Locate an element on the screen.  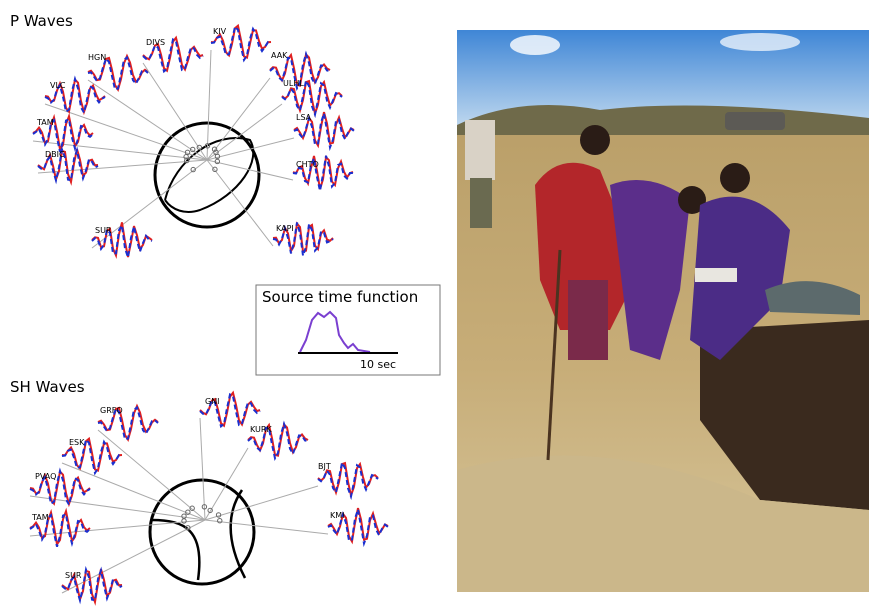
sh-waves-title: SH Waves is located at coordinates (47, 387).